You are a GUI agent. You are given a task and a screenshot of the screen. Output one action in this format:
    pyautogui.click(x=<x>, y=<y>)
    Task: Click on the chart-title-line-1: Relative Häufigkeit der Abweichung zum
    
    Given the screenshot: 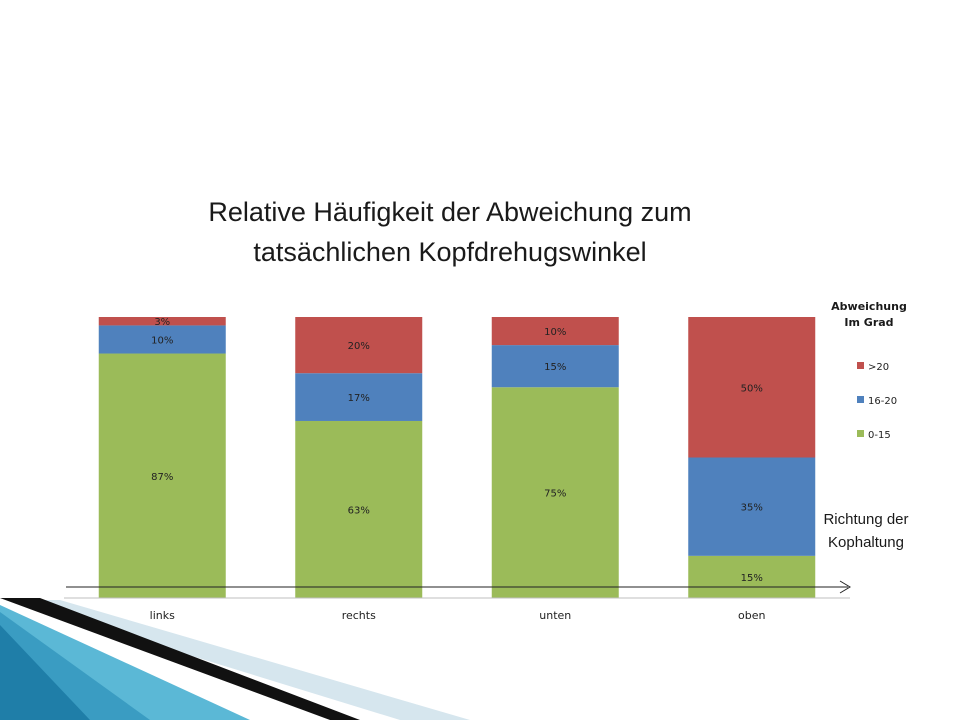 What is the action you would take?
    pyautogui.click(x=450, y=212)
    